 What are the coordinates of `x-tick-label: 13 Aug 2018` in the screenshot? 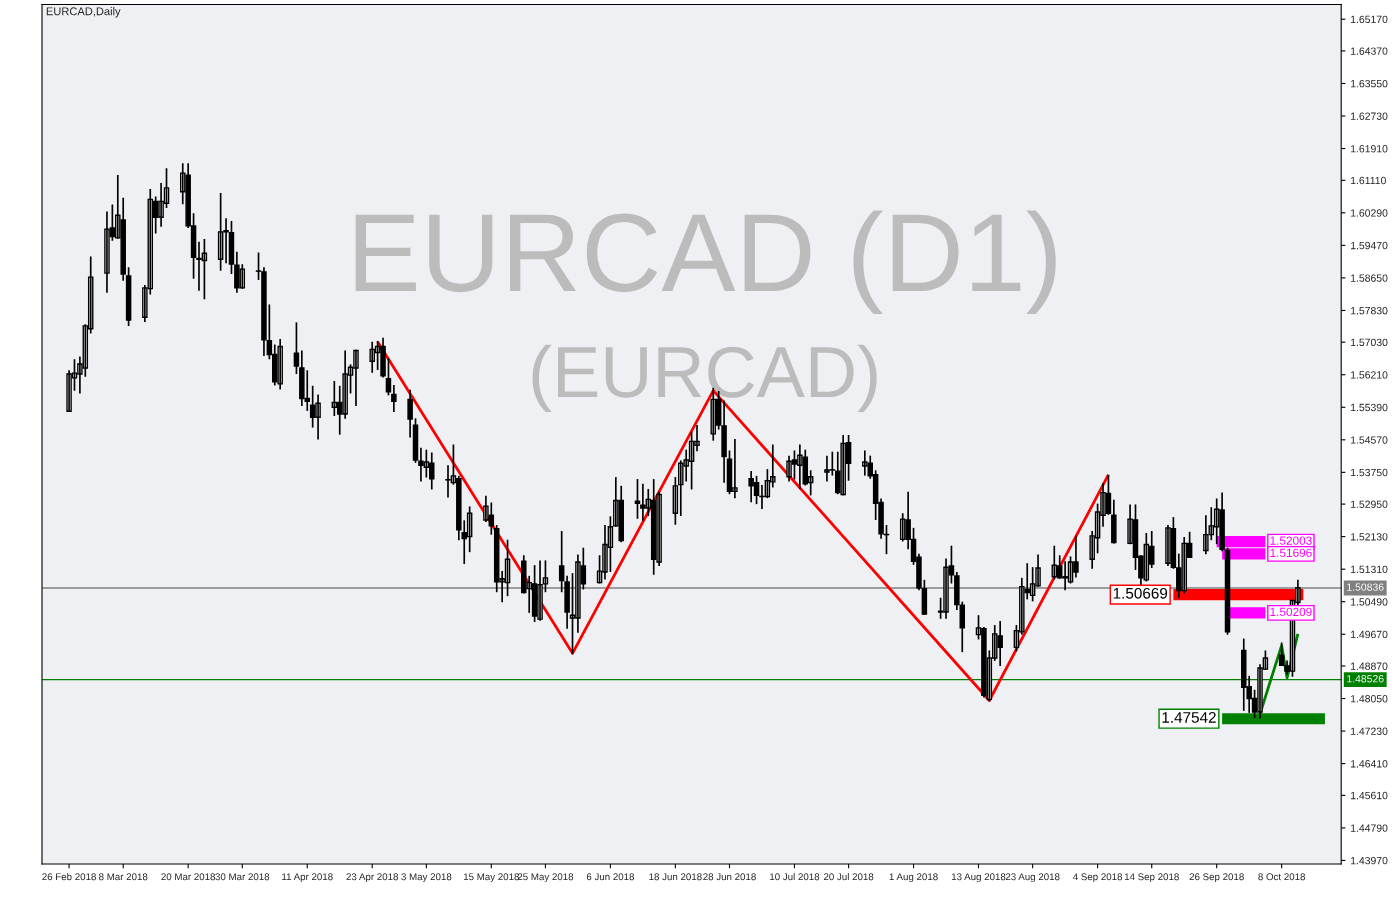 It's located at (978, 878).